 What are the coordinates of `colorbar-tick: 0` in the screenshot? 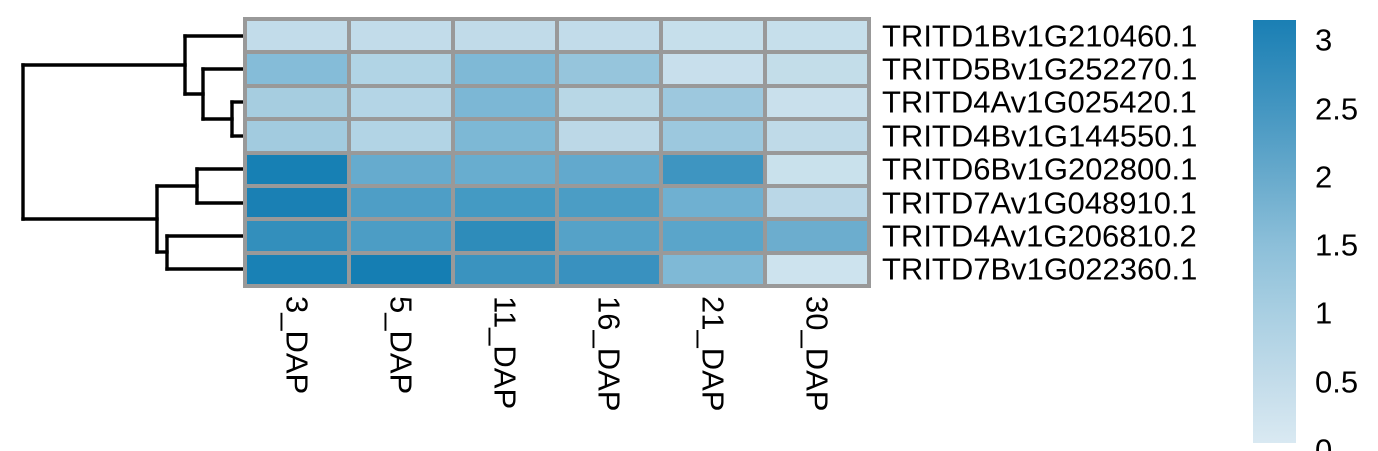 It's located at (1324, 441).